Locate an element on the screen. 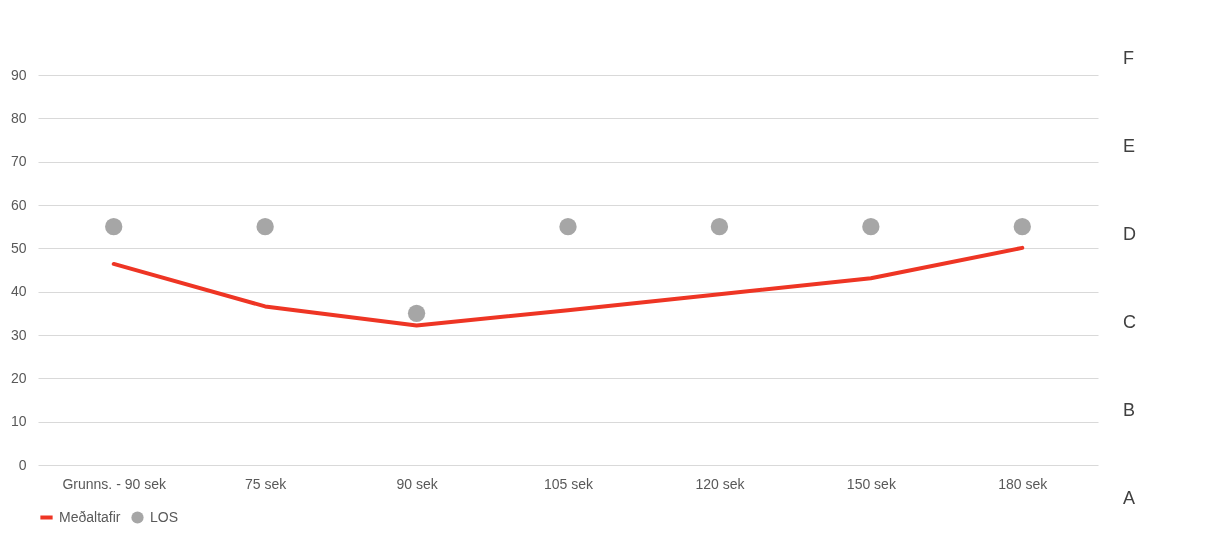 The image size is (1208, 553). legend-label: Meðaltafir is located at coordinates (90, 516).